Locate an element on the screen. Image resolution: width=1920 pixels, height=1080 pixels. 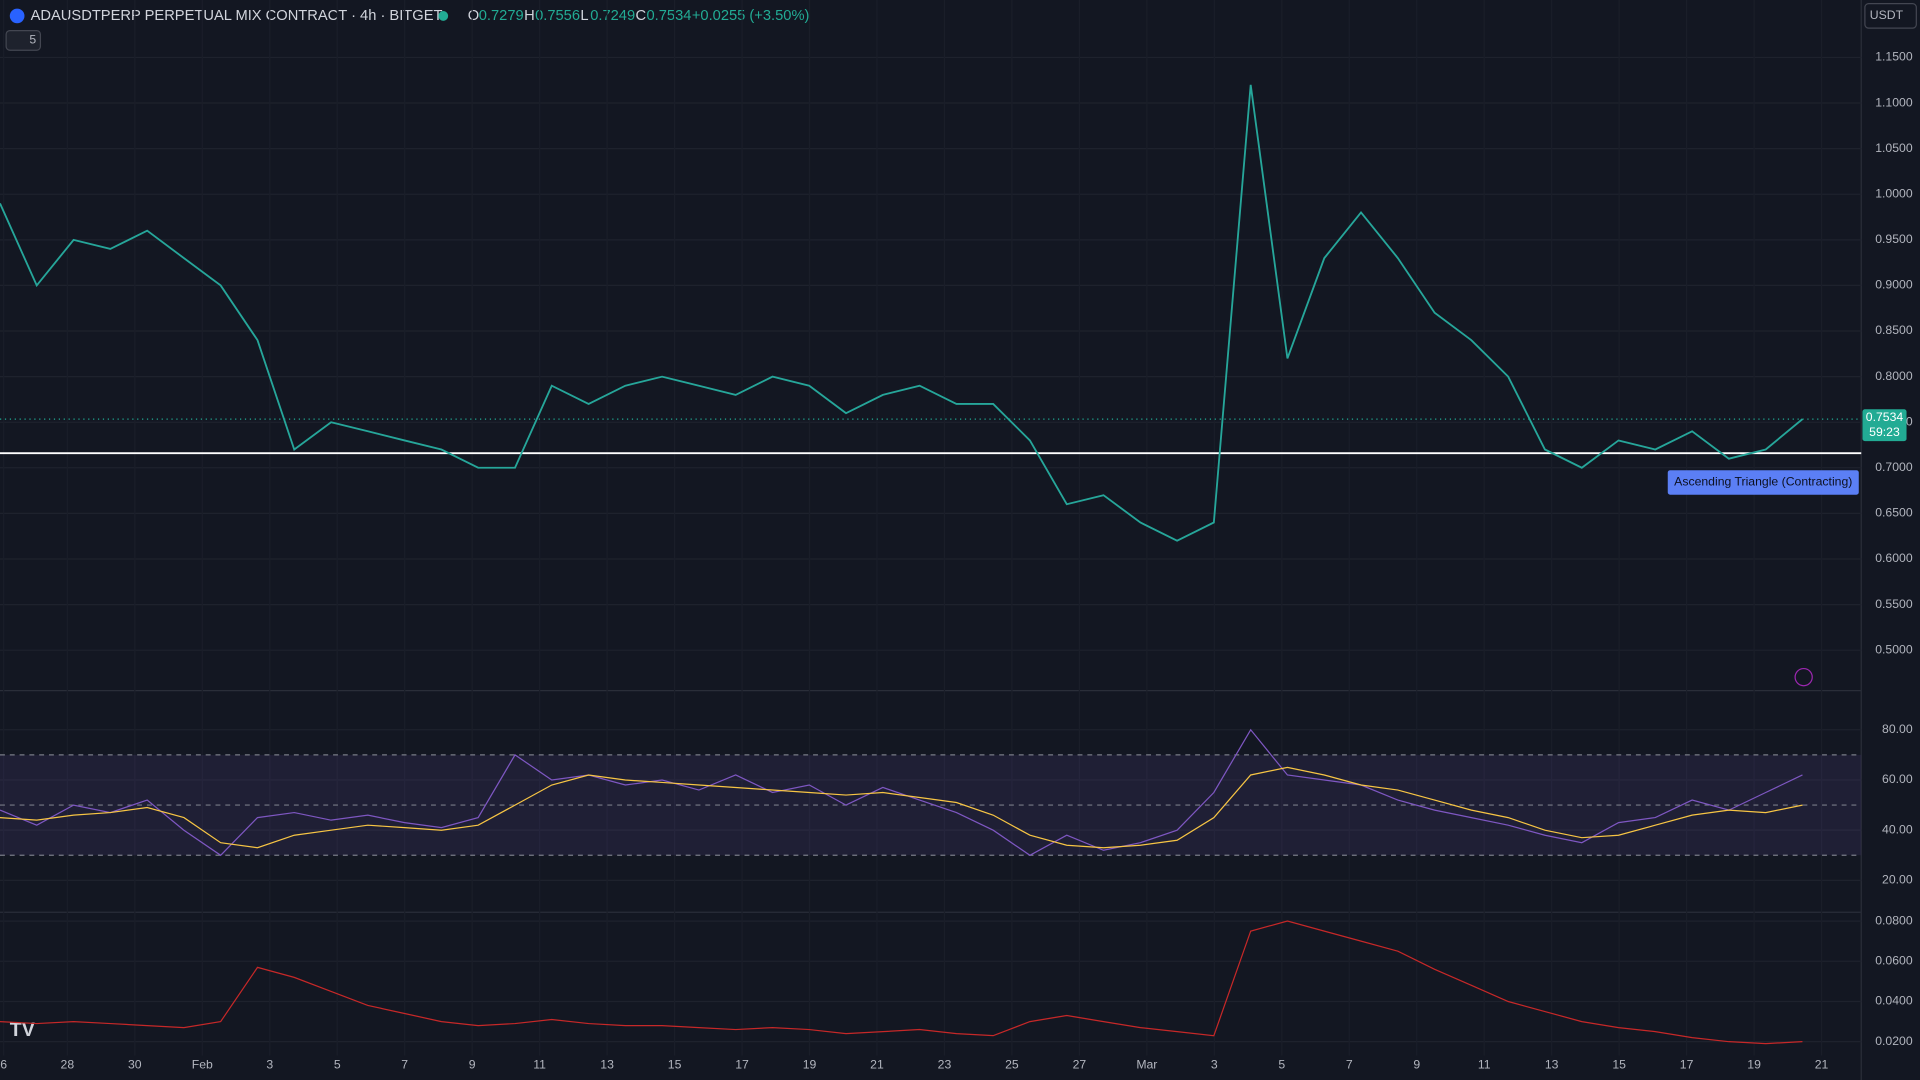
y-tick-label: 0.6000 is located at coordinates (1894, 558).